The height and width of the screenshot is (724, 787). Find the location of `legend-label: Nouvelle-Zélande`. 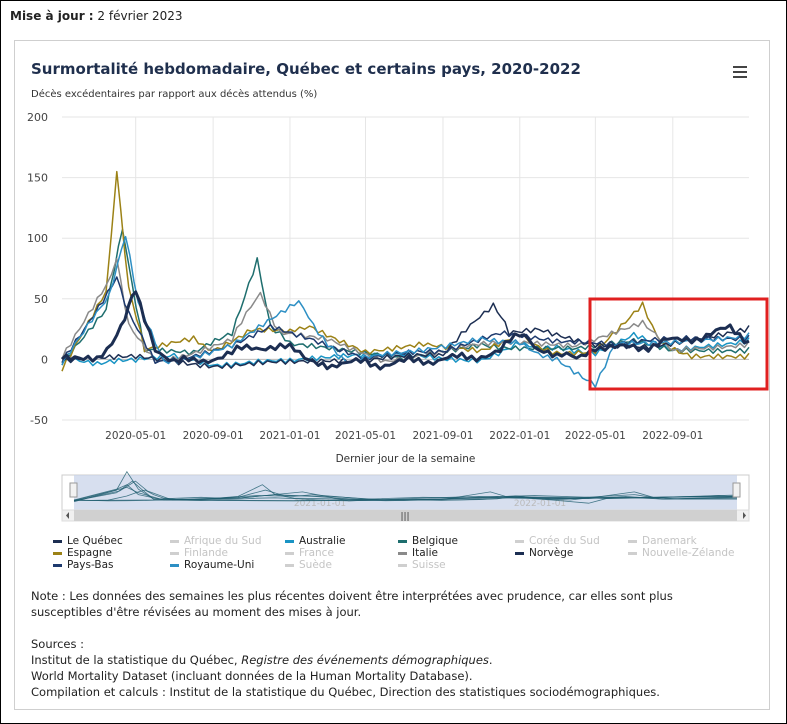

legend-label: Nouvelle-Zélande is located at coordinates (688, 553).